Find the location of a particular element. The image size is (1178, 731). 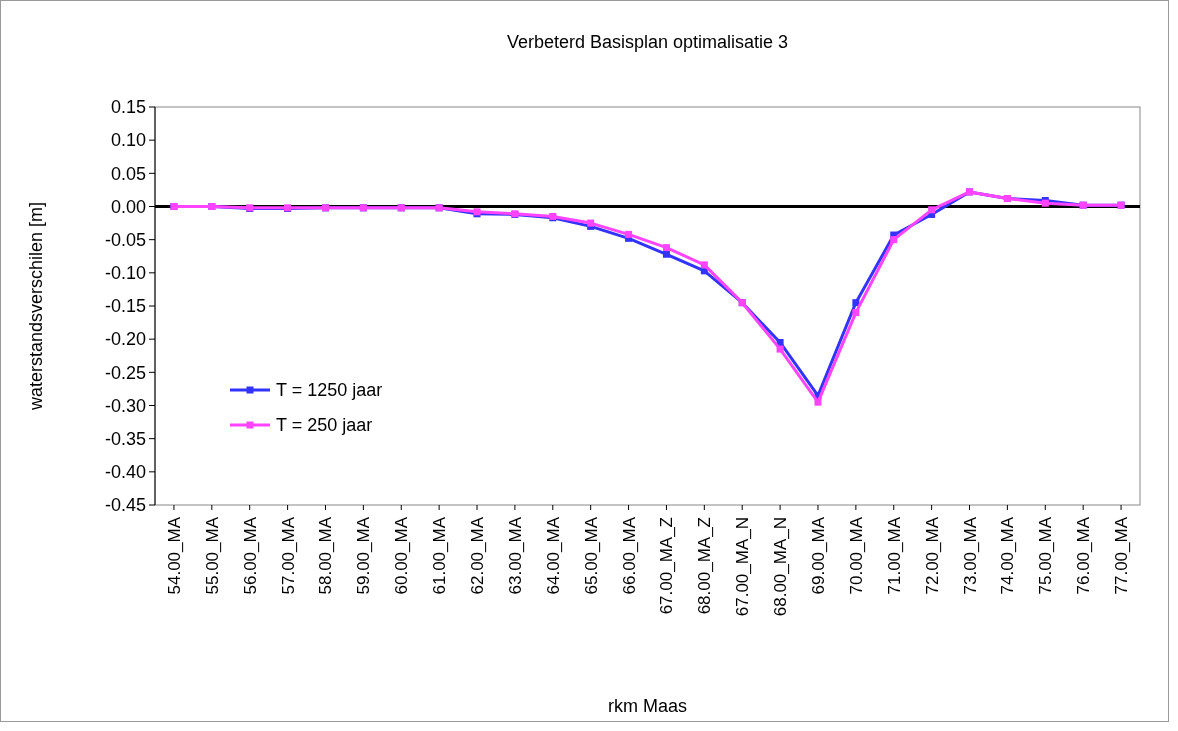

x-tick-label: 54.00_MA is located at coordinates (174, 555).